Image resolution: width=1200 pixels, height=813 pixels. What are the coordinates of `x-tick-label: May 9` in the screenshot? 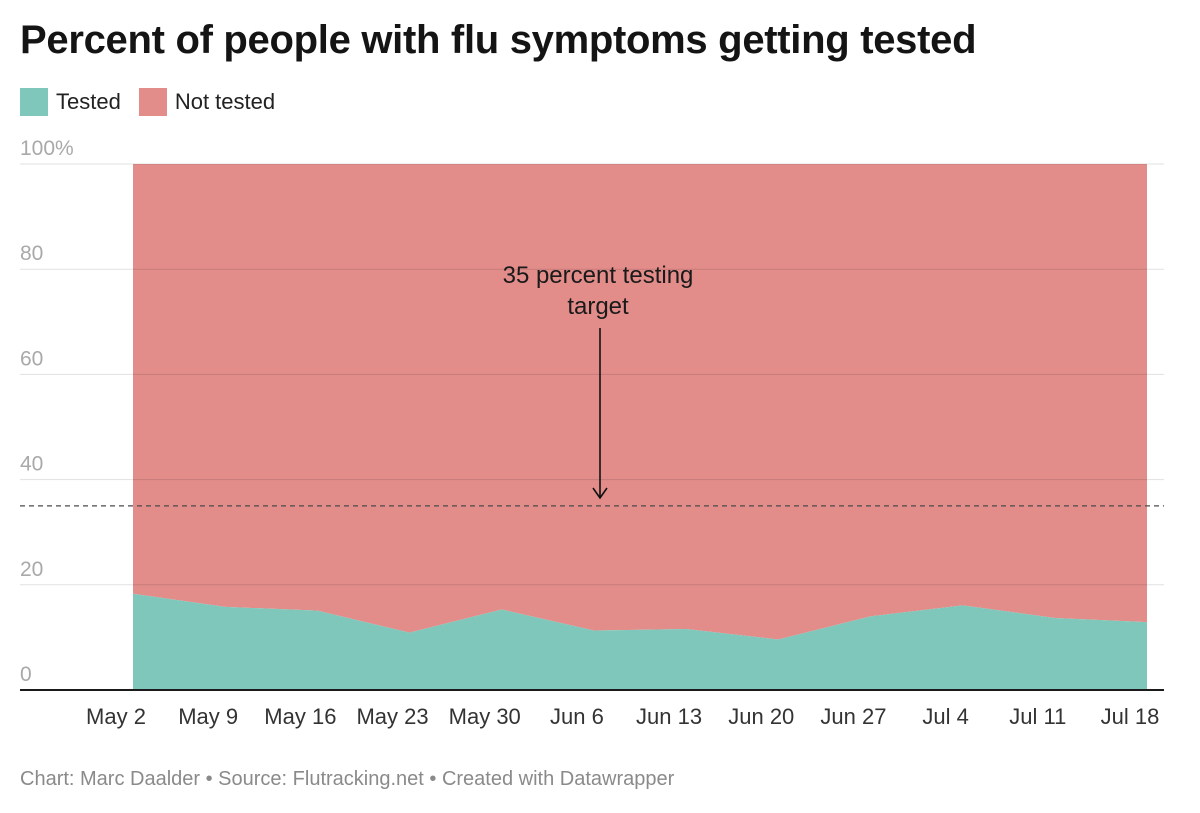 It's located at (208, 716).